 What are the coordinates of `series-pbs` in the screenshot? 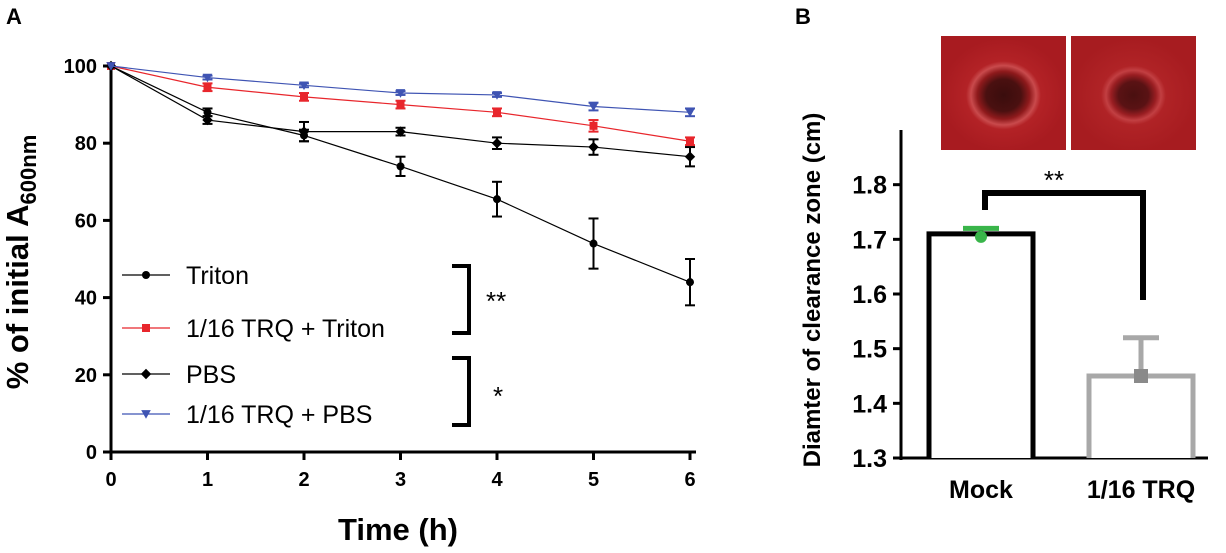 It's located at (400, 114).